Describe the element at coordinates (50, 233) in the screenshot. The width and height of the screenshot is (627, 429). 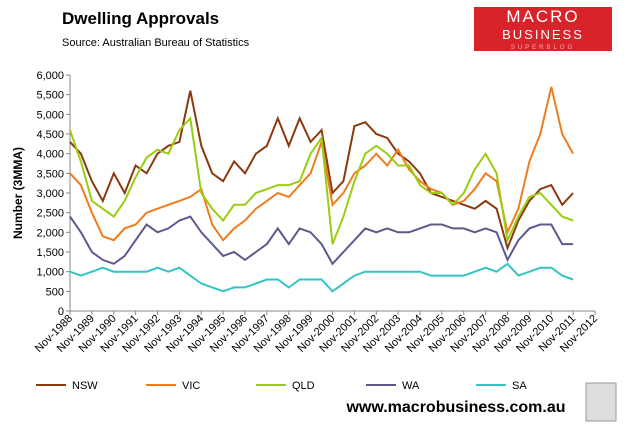
I see `y-tick-label: 2,000` at that location.